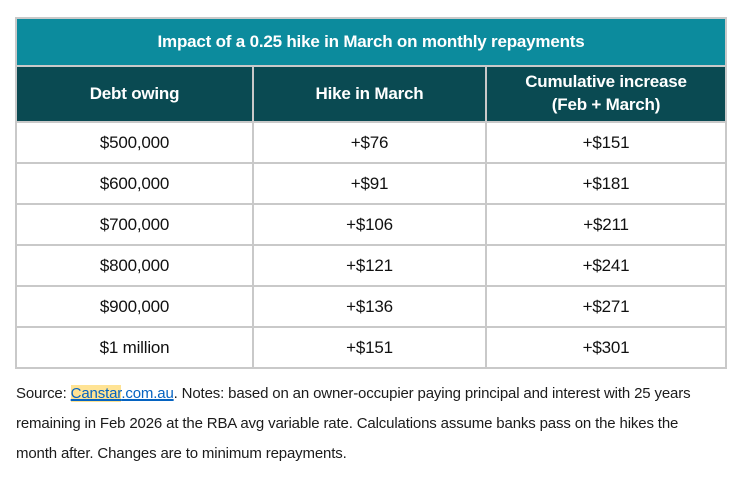 The image size is (742, 487). What do you see at coordinates (606, 183) in the screenshot?
I see `cumulative-cell: +$181` at bounding box center [606, 183].